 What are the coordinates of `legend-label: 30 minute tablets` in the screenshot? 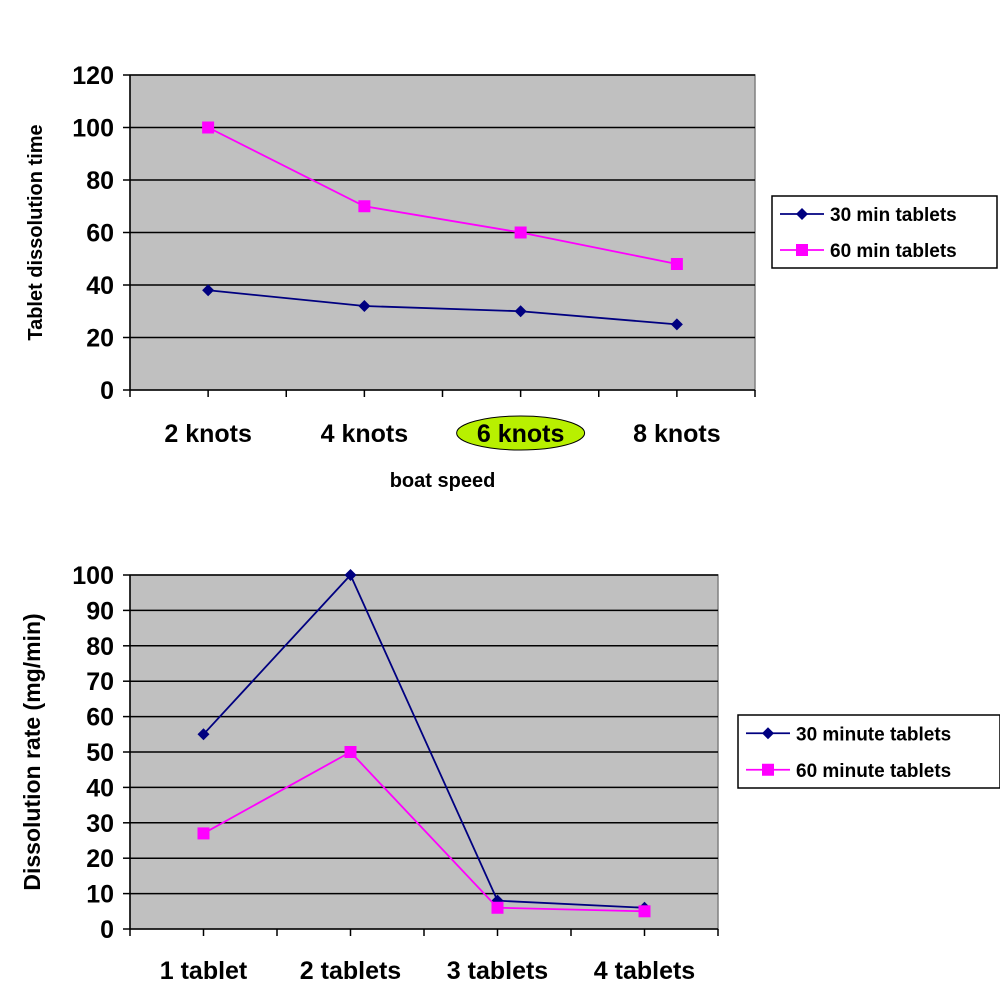 It's located at (873, 734).